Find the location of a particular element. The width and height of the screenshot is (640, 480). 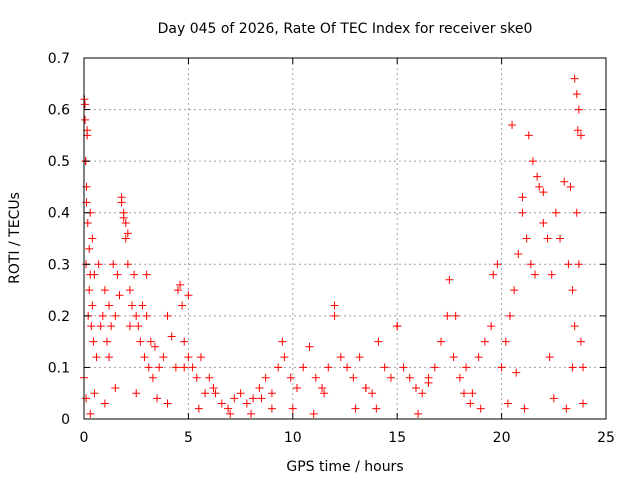

x-tick-label: 15 is located at coordinates (397, 438).